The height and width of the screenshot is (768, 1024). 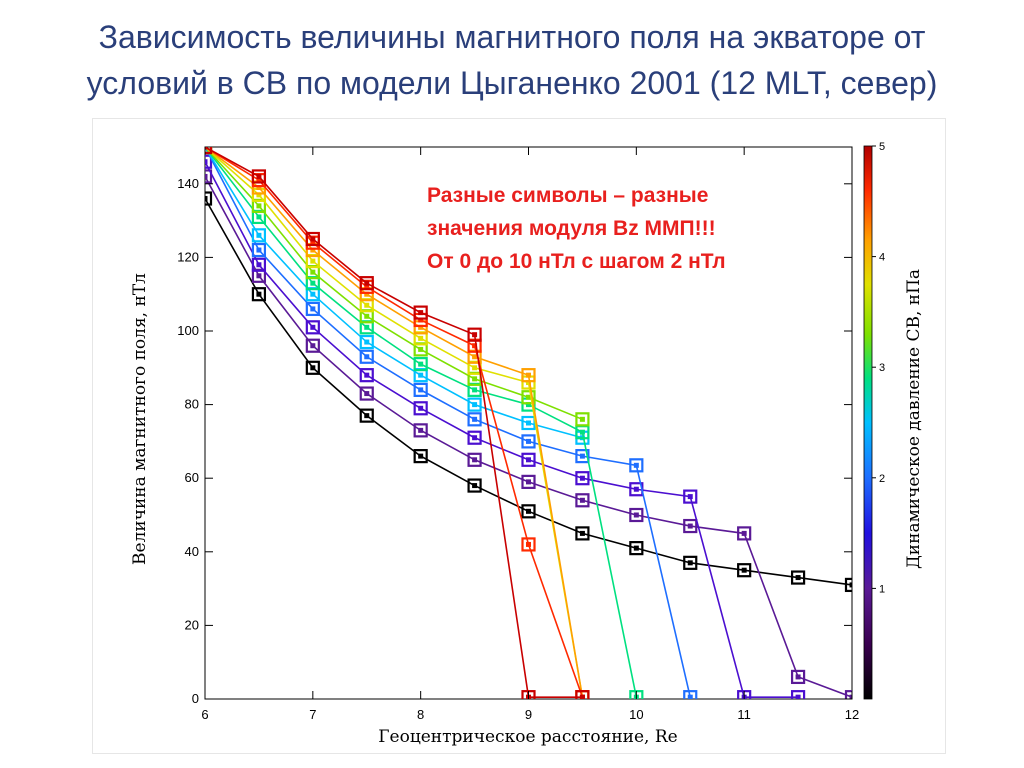 I want to click on y-tick-label-3: 60, so click(x=192, y=477).